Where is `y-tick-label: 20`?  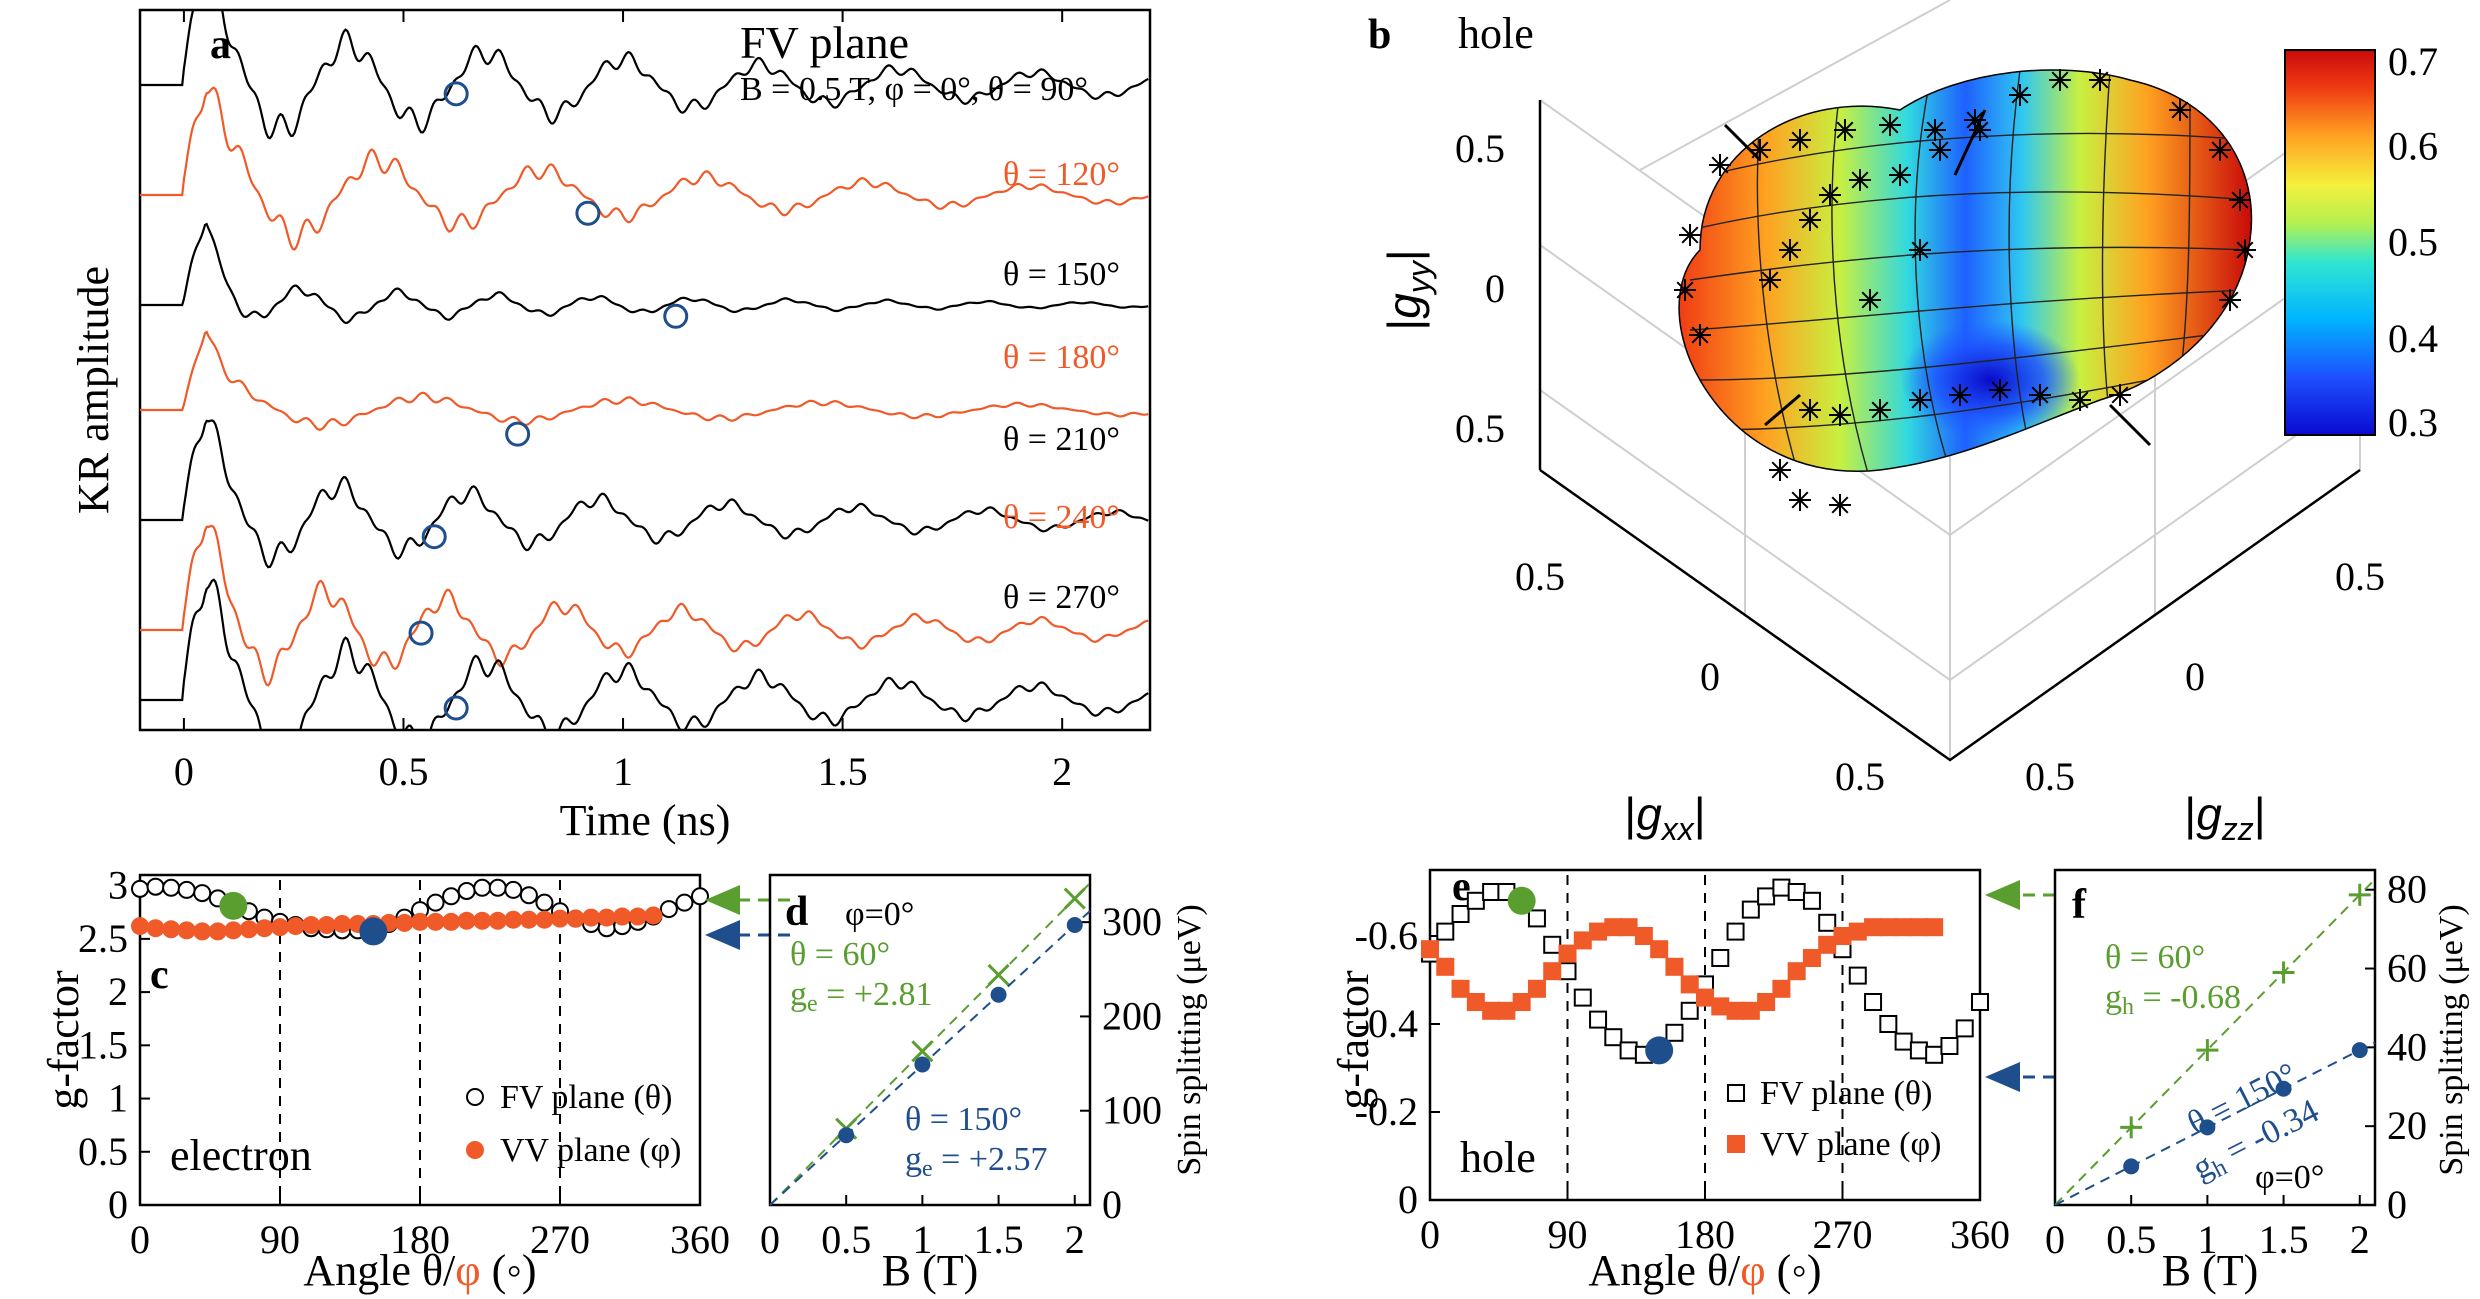
y-tick-label: 20 is located at coordinates (2407, 1125).